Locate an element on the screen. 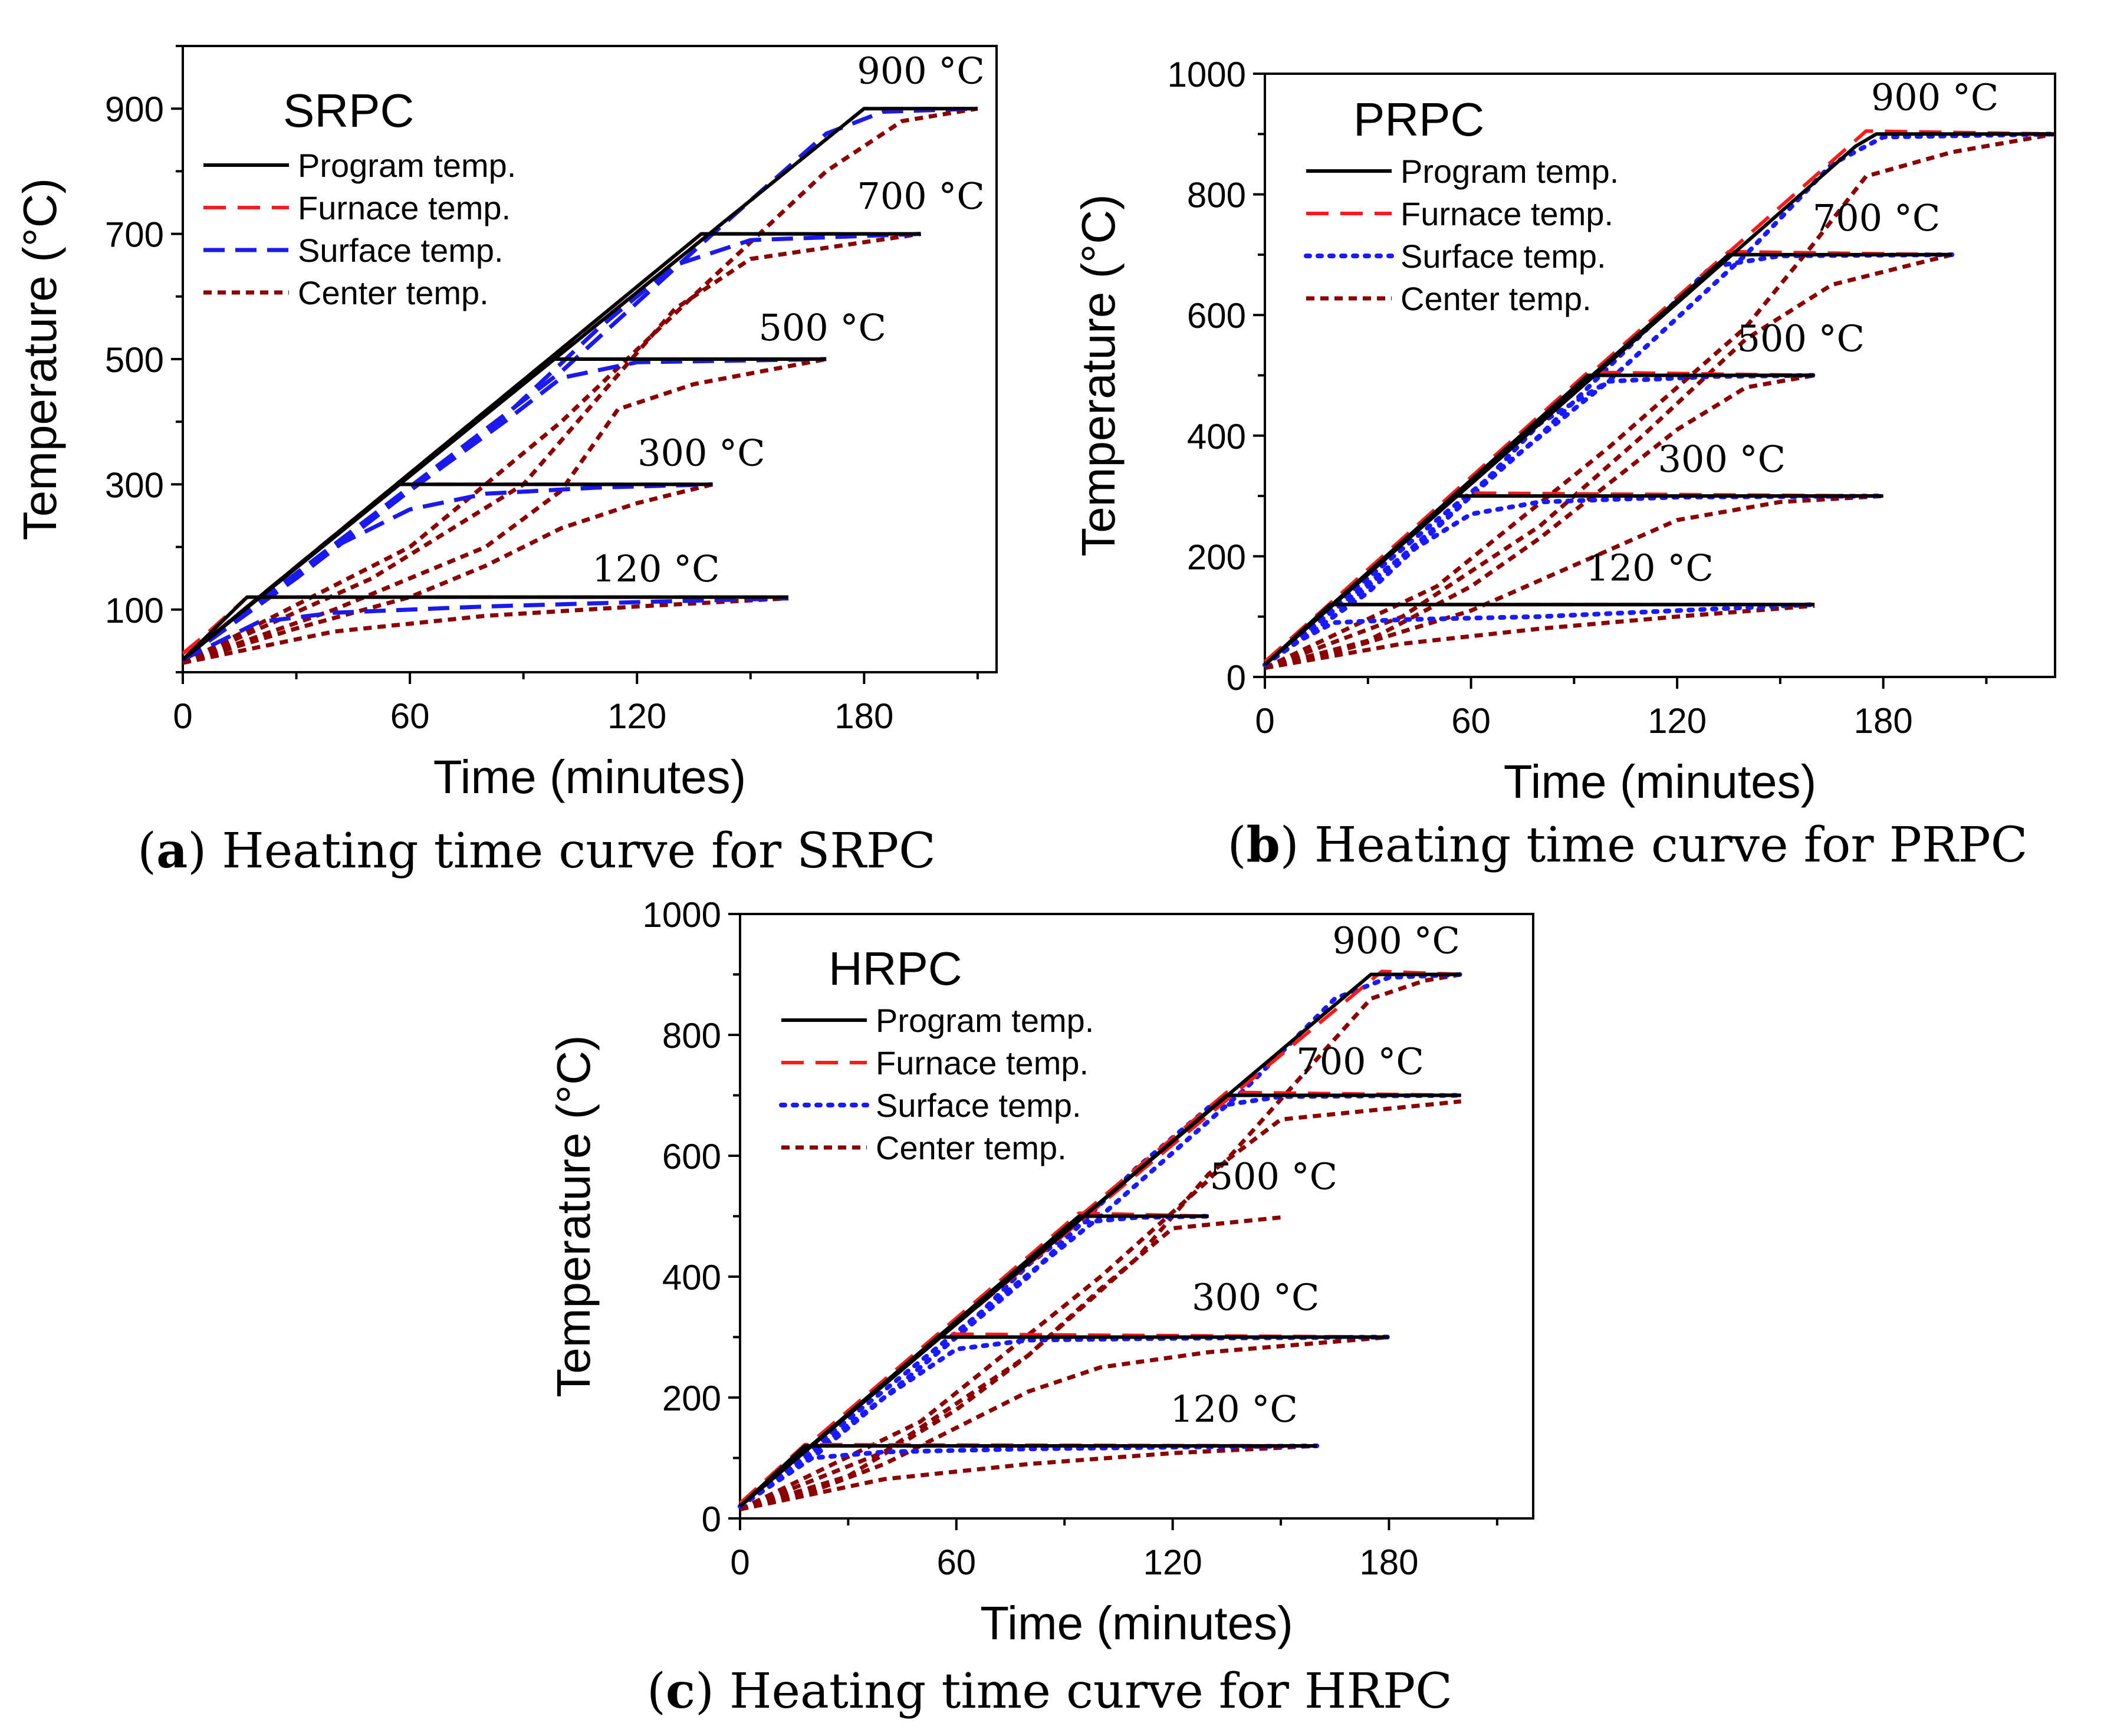 The width and height of the screenshot is (2104, 1736). y-tick-label: 100 is located at coordinates (134, 610).